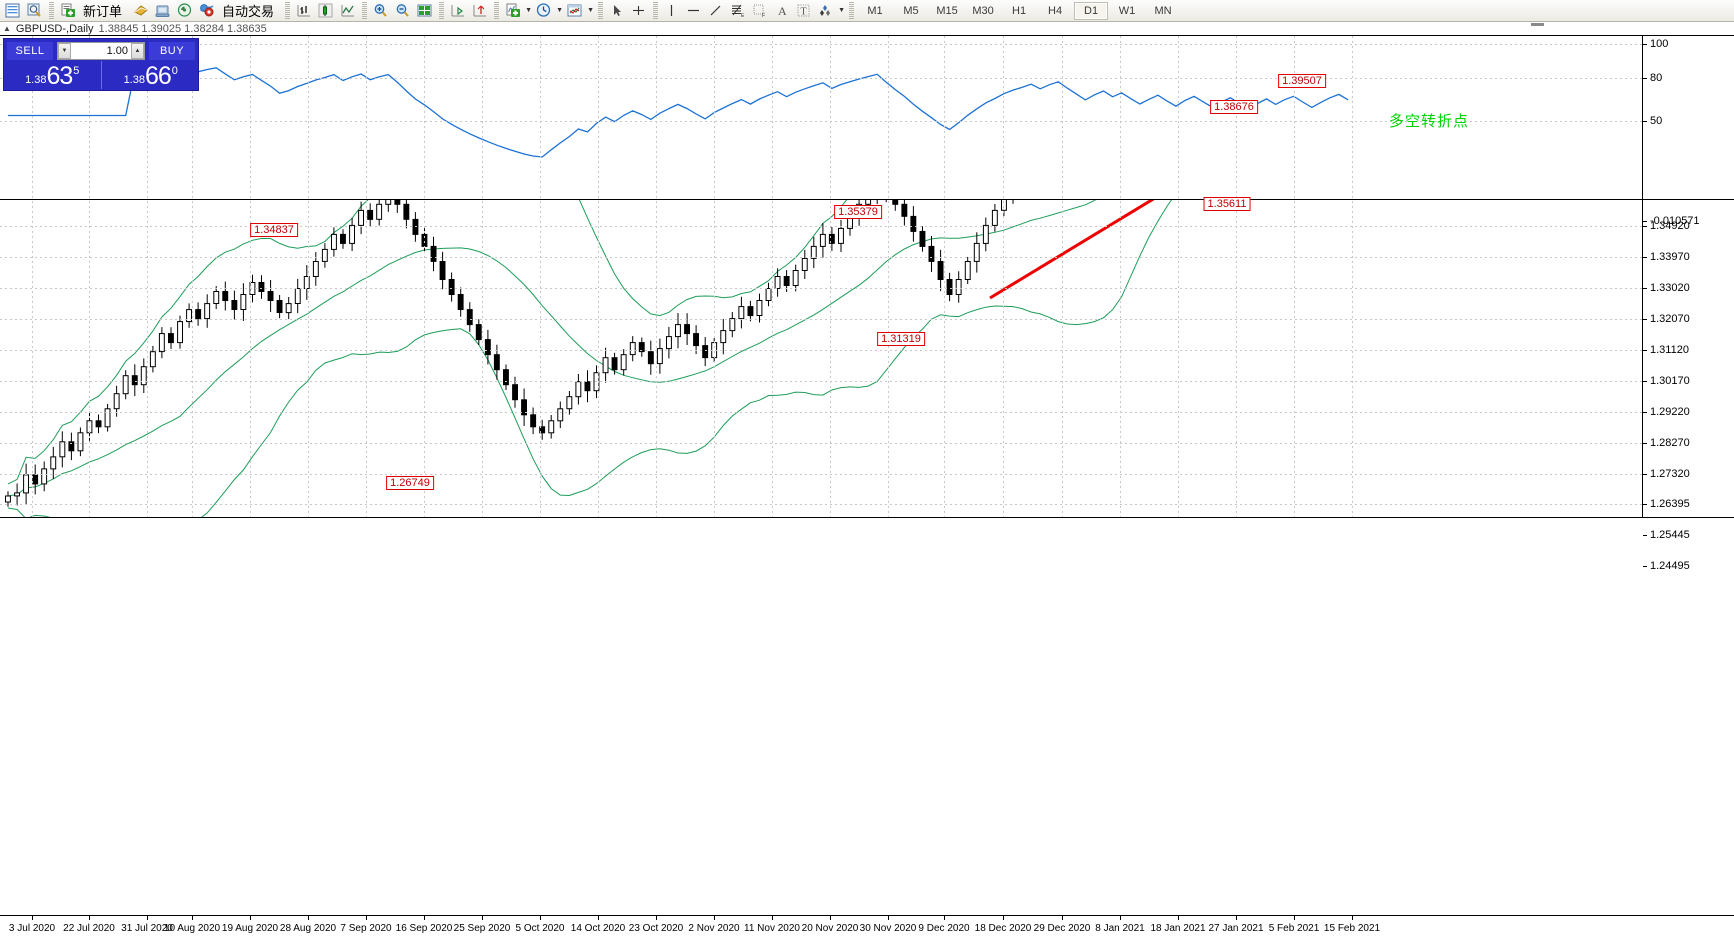  Describe the element at coordinates (760, 11) in the screenshot. I see `channel-icon: F` at that location.